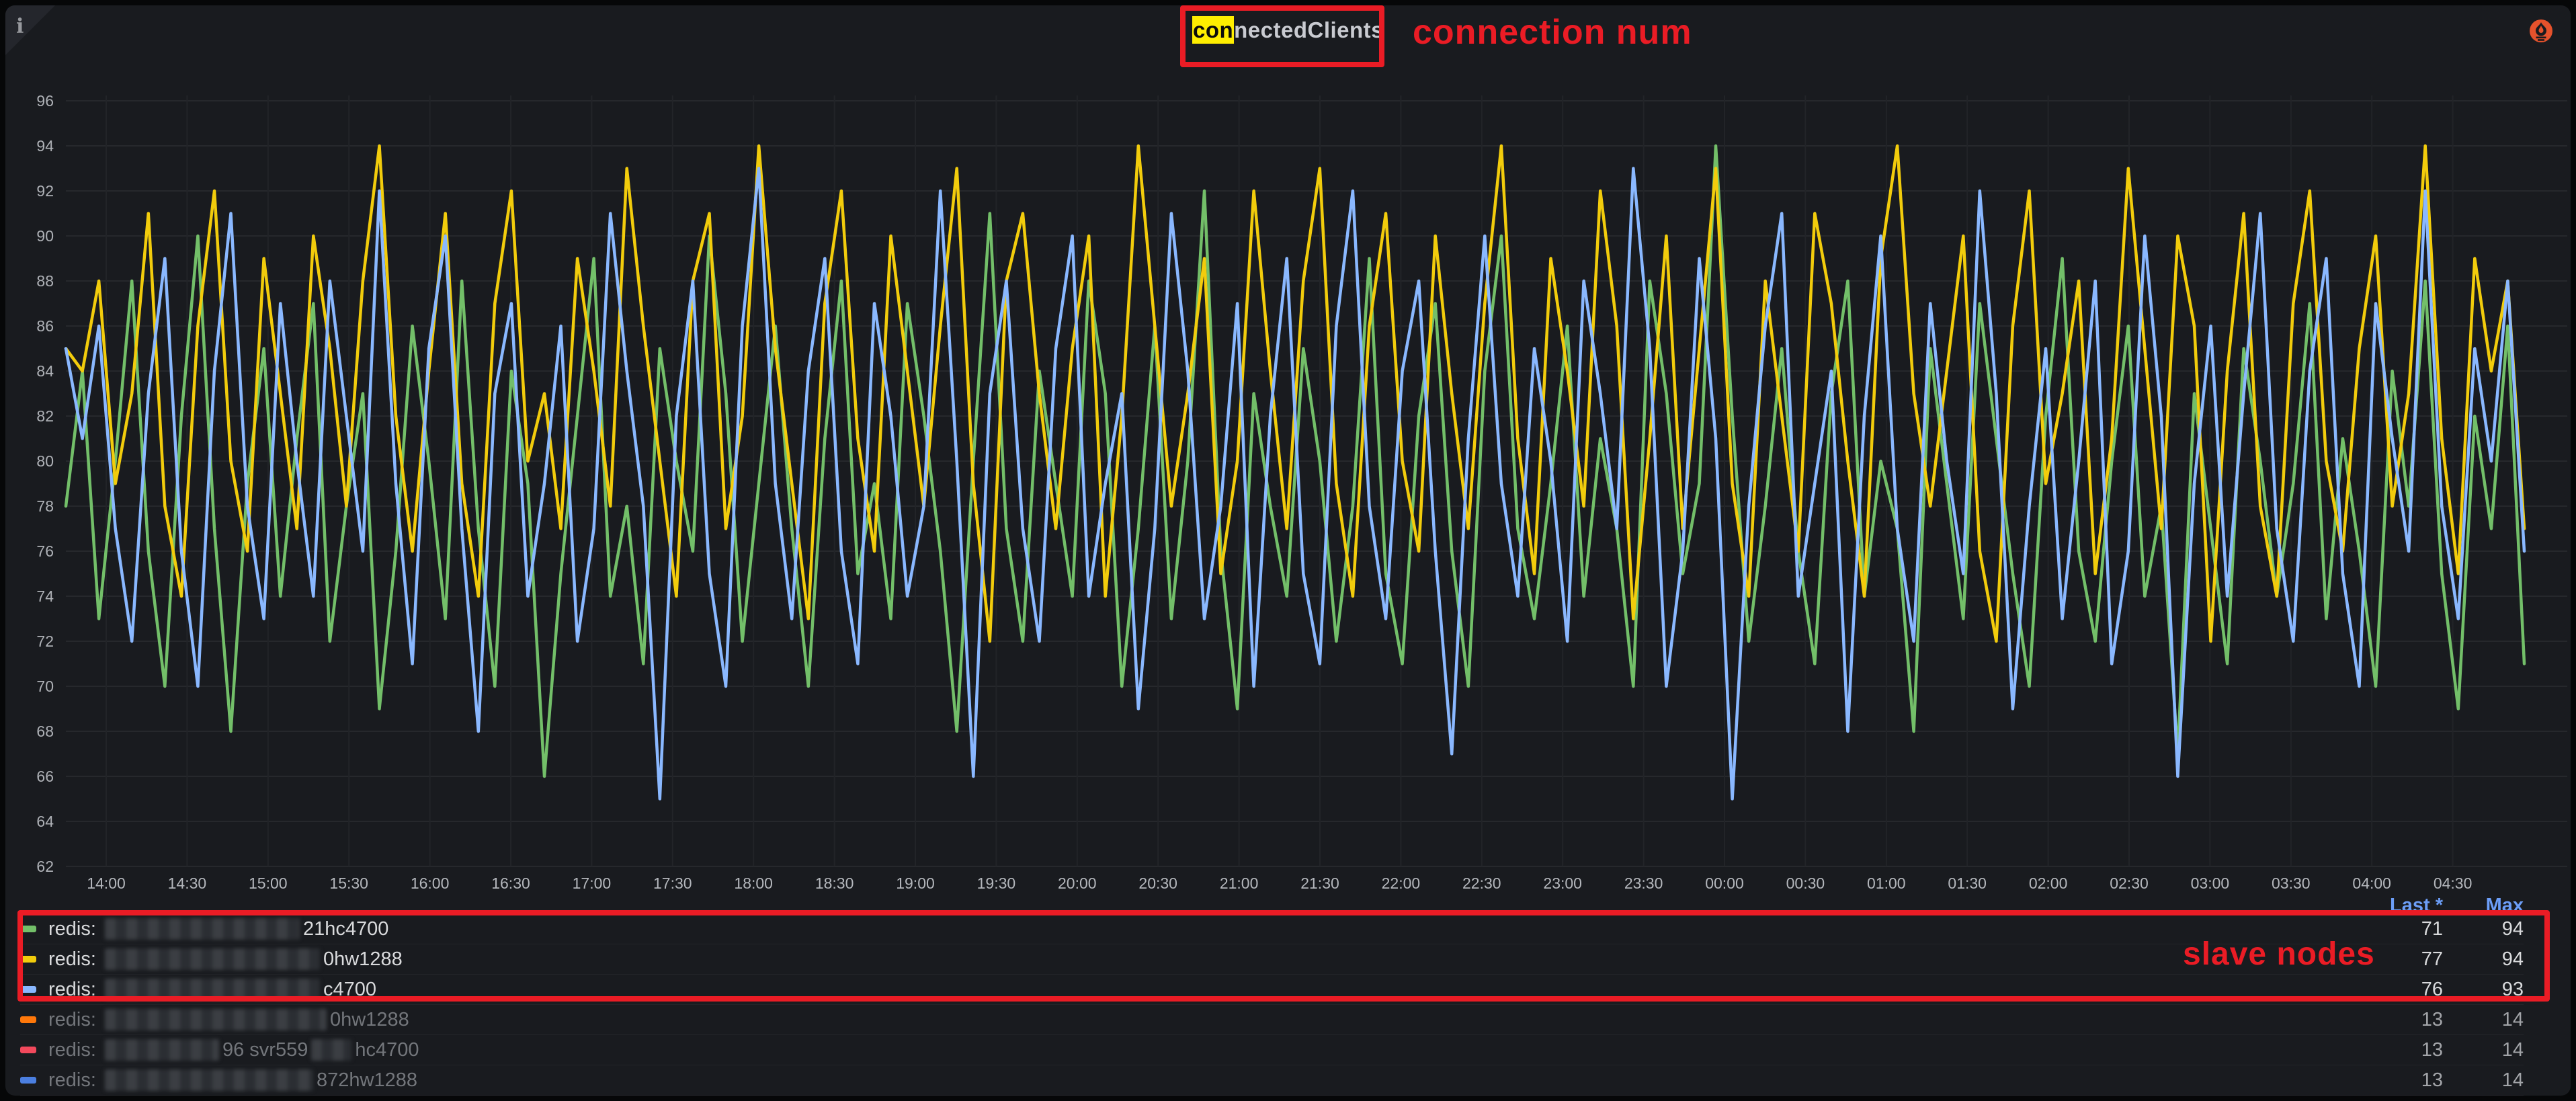 The height and width of the screenshot is (1101, 2576). What do you see at coordinates (45, 281) in the screenshot?
I see `y-tick-label: 88` at bounding box center [45, 281].